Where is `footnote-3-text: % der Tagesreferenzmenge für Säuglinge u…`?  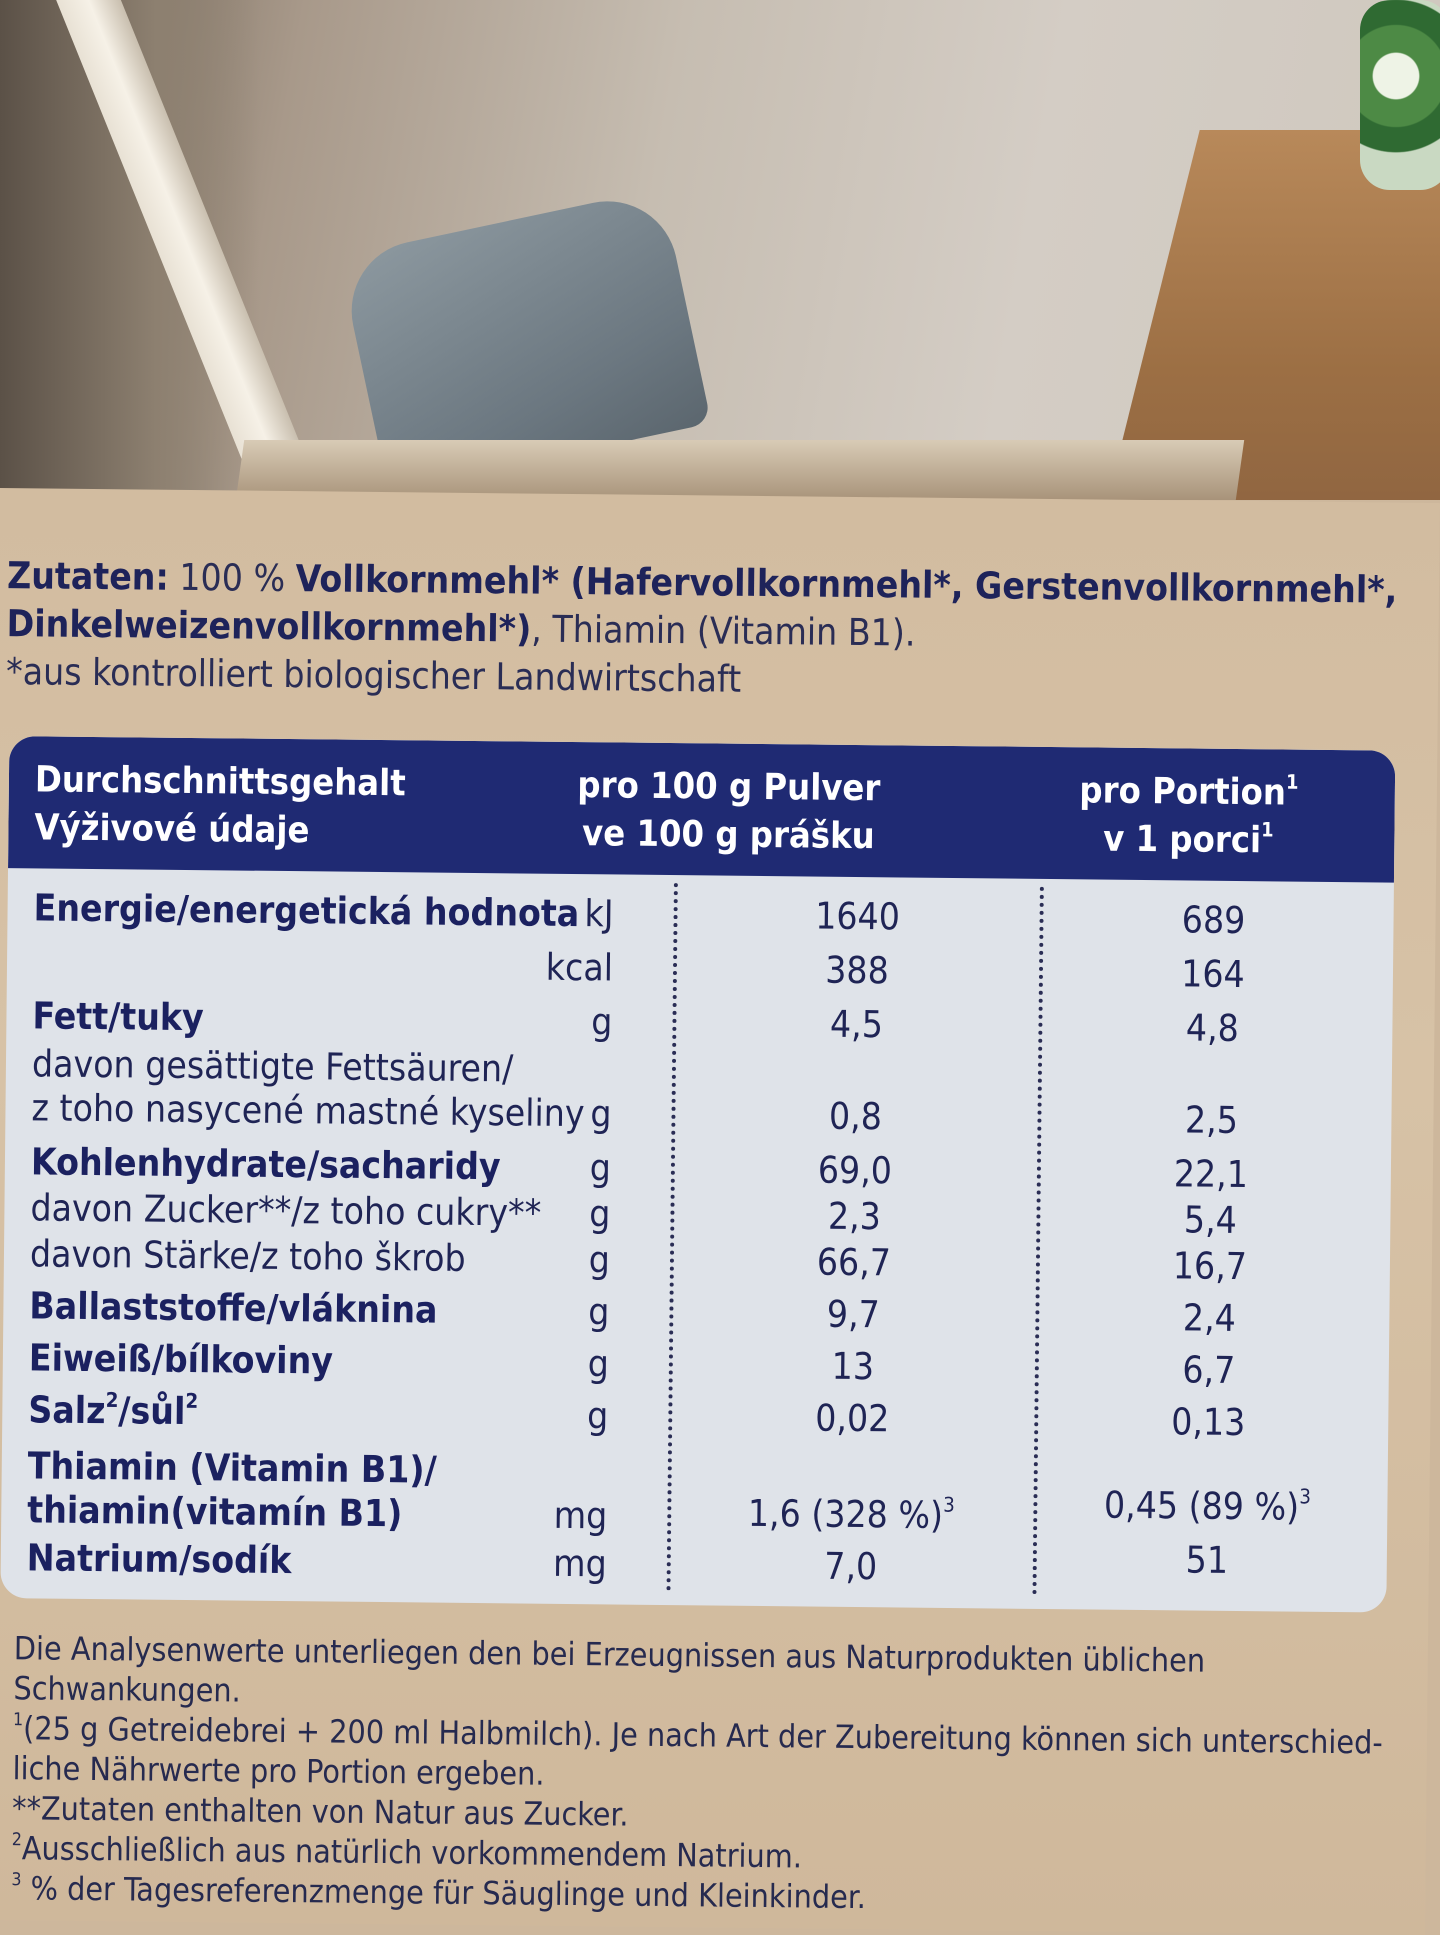
footnote-3-text: % der Tagesreferenzmenge für Säuglinge u… is located at coordinates (444, 1893).